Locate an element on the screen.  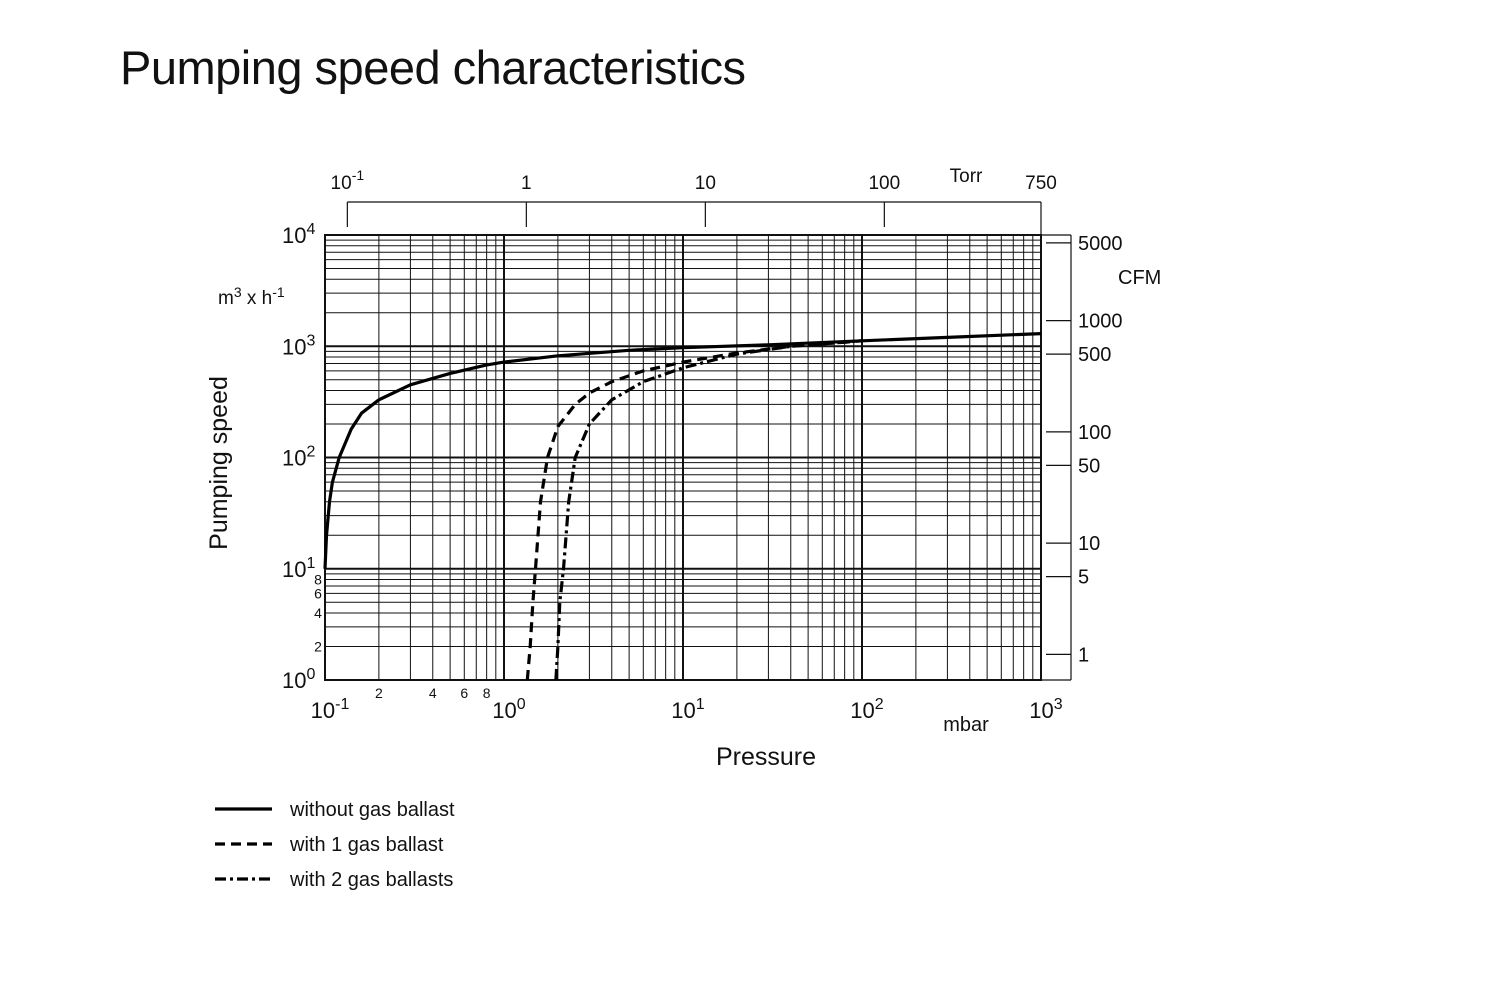
cfm-unit-label: CFM is located at coordinates (1139, 278).